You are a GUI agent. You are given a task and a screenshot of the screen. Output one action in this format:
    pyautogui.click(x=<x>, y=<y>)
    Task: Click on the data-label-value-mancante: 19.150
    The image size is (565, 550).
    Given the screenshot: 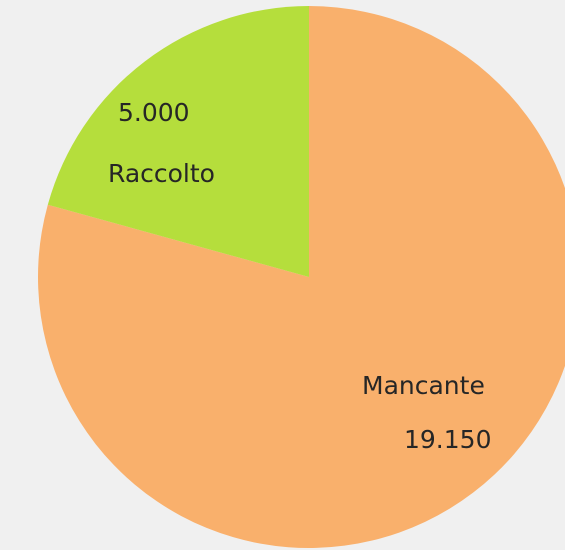 What is the action you would take?
    pyautogui.click(x=448, y=439)
    